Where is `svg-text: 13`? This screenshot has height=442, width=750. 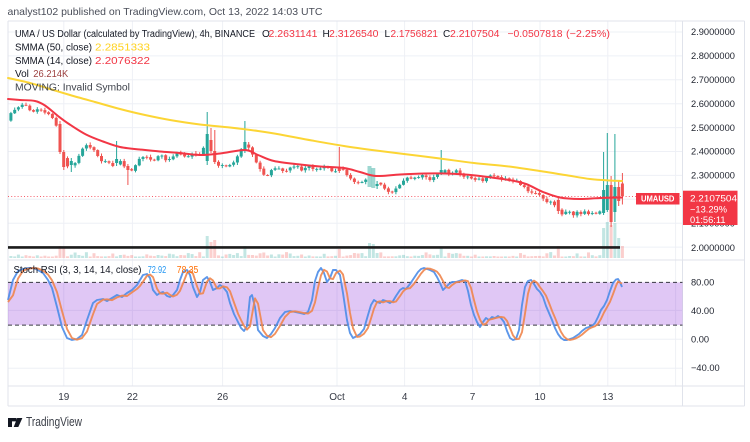
svg-text: 13 is located at coordinates (608, 397).